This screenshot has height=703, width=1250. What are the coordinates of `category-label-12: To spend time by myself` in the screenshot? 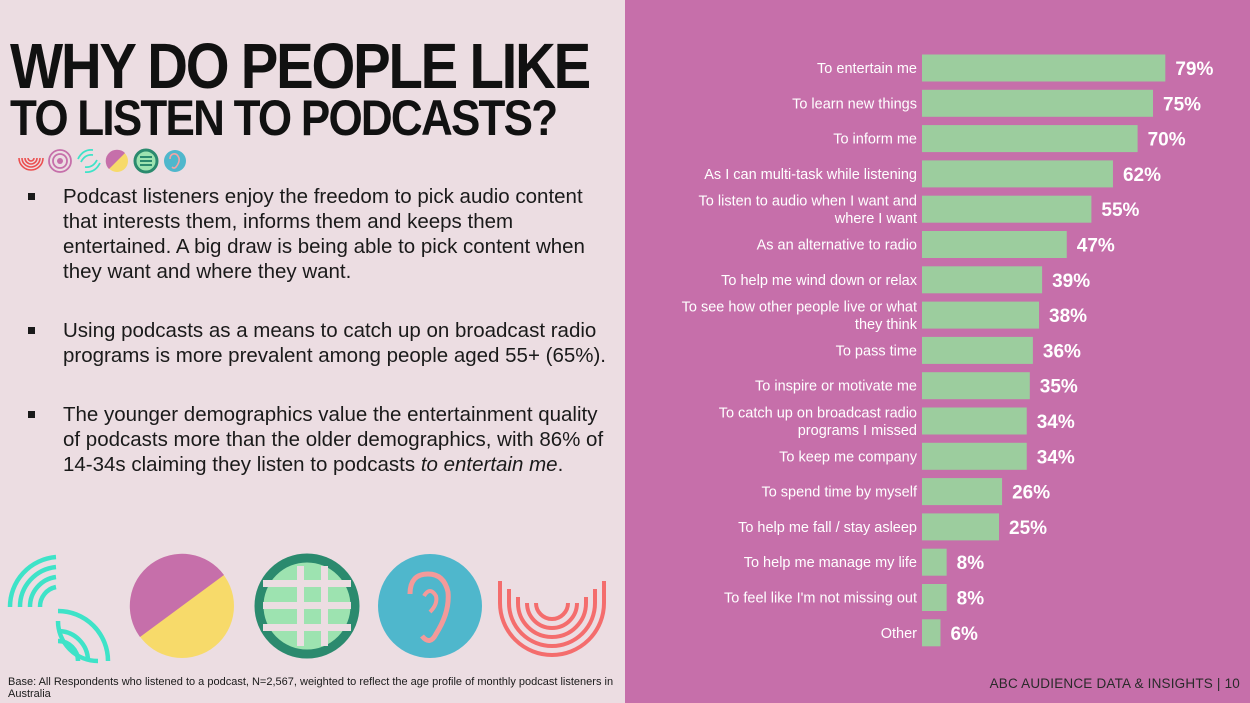 It's located at (839, 493).